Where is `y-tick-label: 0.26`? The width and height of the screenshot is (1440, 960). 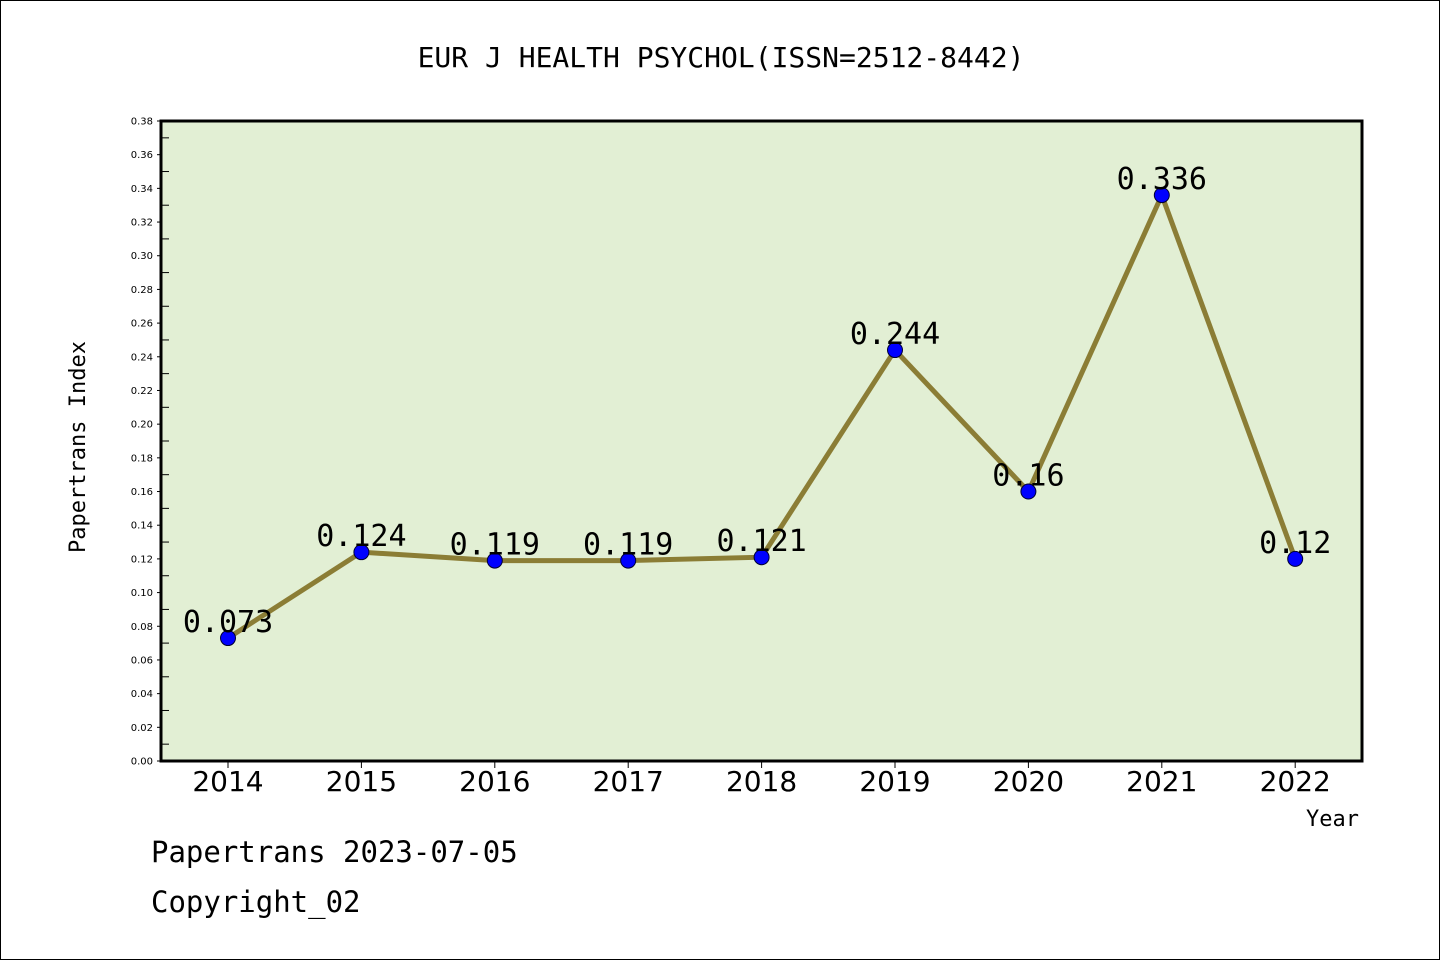 y-tick-label: 0.26 is located at coordinates (142, 324).